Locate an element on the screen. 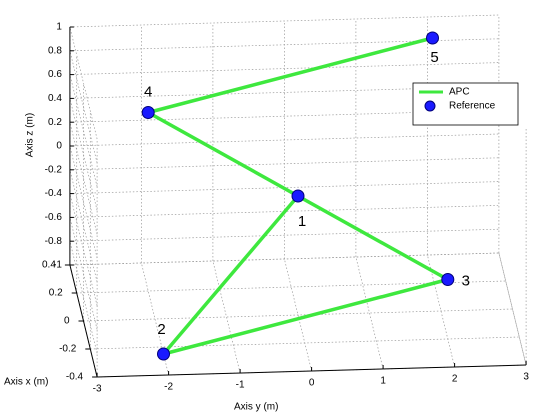  point-label: 3 is located at coordinates (466, 280).